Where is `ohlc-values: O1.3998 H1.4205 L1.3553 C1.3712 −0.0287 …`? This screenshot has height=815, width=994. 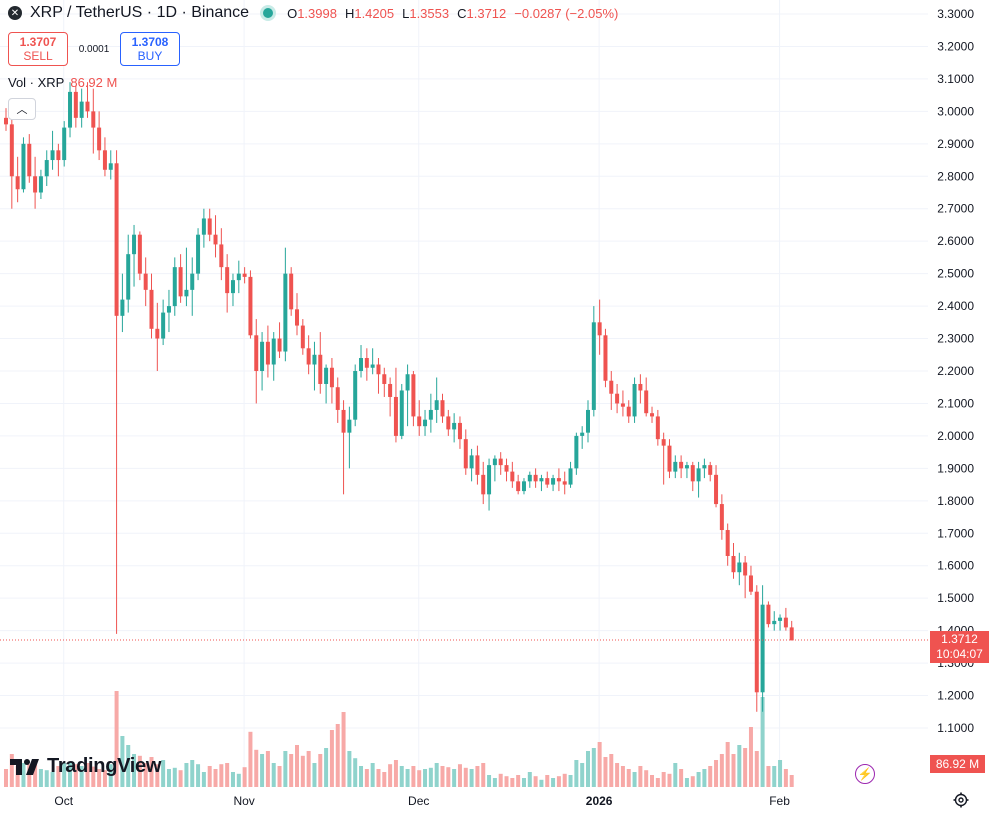 ohlc-values: O1.3998 H1.4205 L1.3553 C1.3712 −0.0287 … is located at coordinates (452, 13).